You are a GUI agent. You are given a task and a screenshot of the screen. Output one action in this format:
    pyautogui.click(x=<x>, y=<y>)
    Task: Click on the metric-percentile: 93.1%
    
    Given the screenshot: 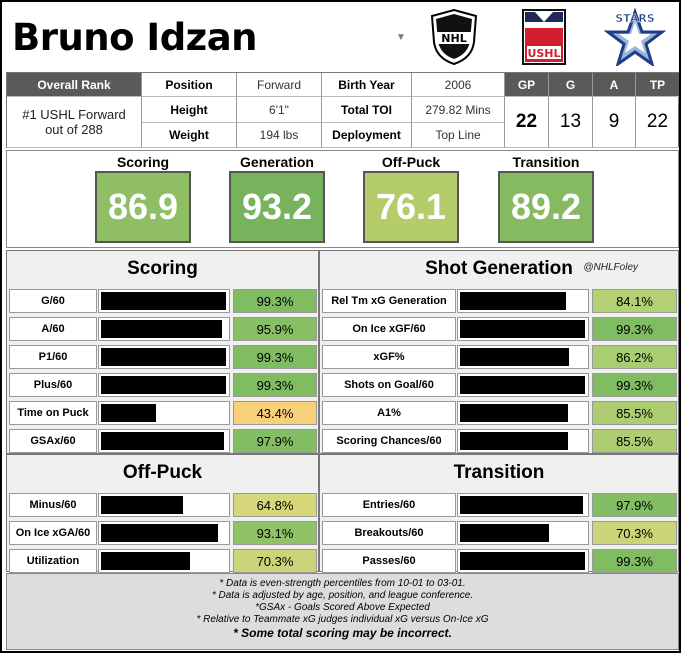 What is the action you would take?
    pyautogui.click(x=275, y=533)
    